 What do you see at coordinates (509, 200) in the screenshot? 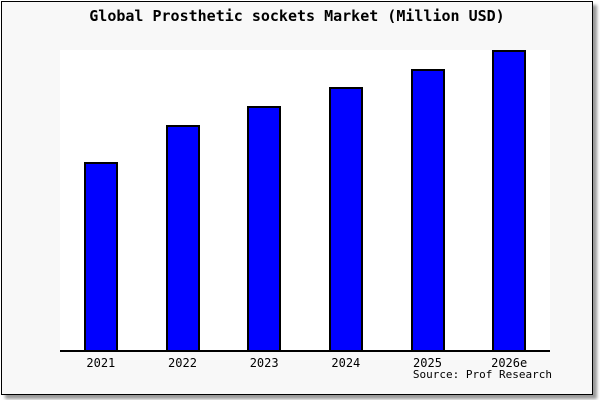
I see `bar-2026e` at bounding box center [509, 200].